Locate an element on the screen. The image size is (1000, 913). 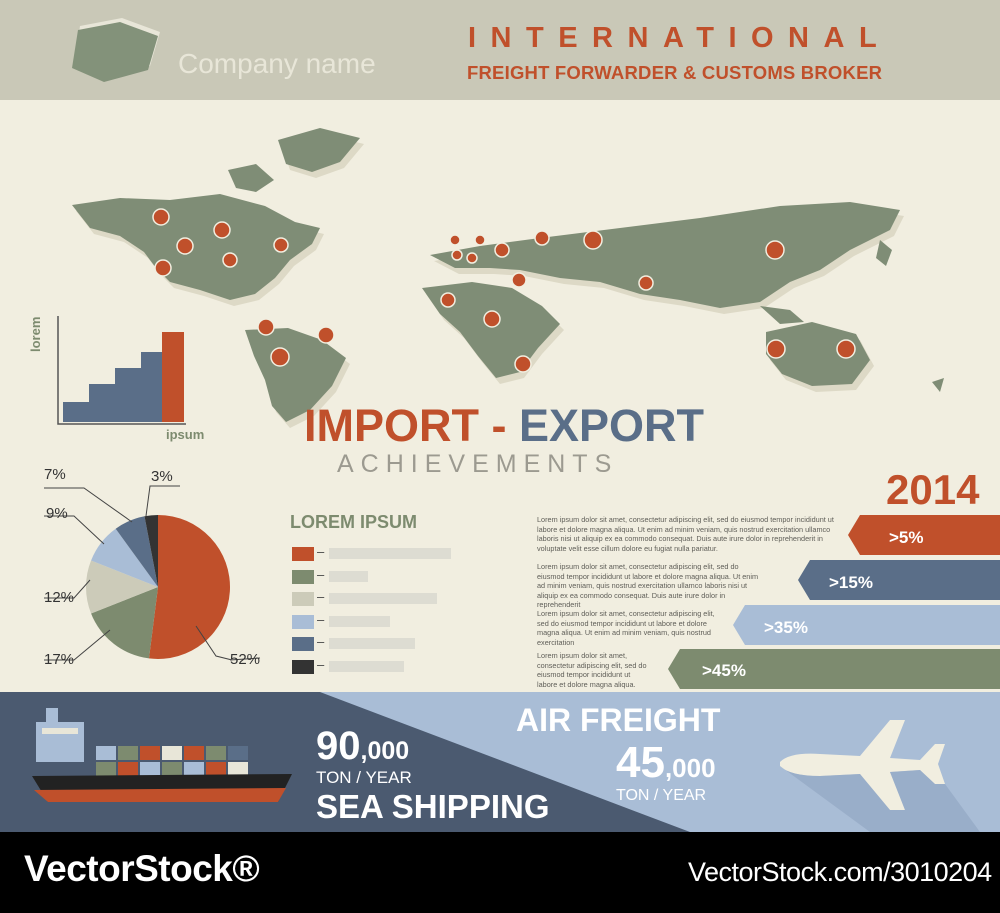
watermark-url: VectorStock.com/3010204 is located at coordinates (840, 872).